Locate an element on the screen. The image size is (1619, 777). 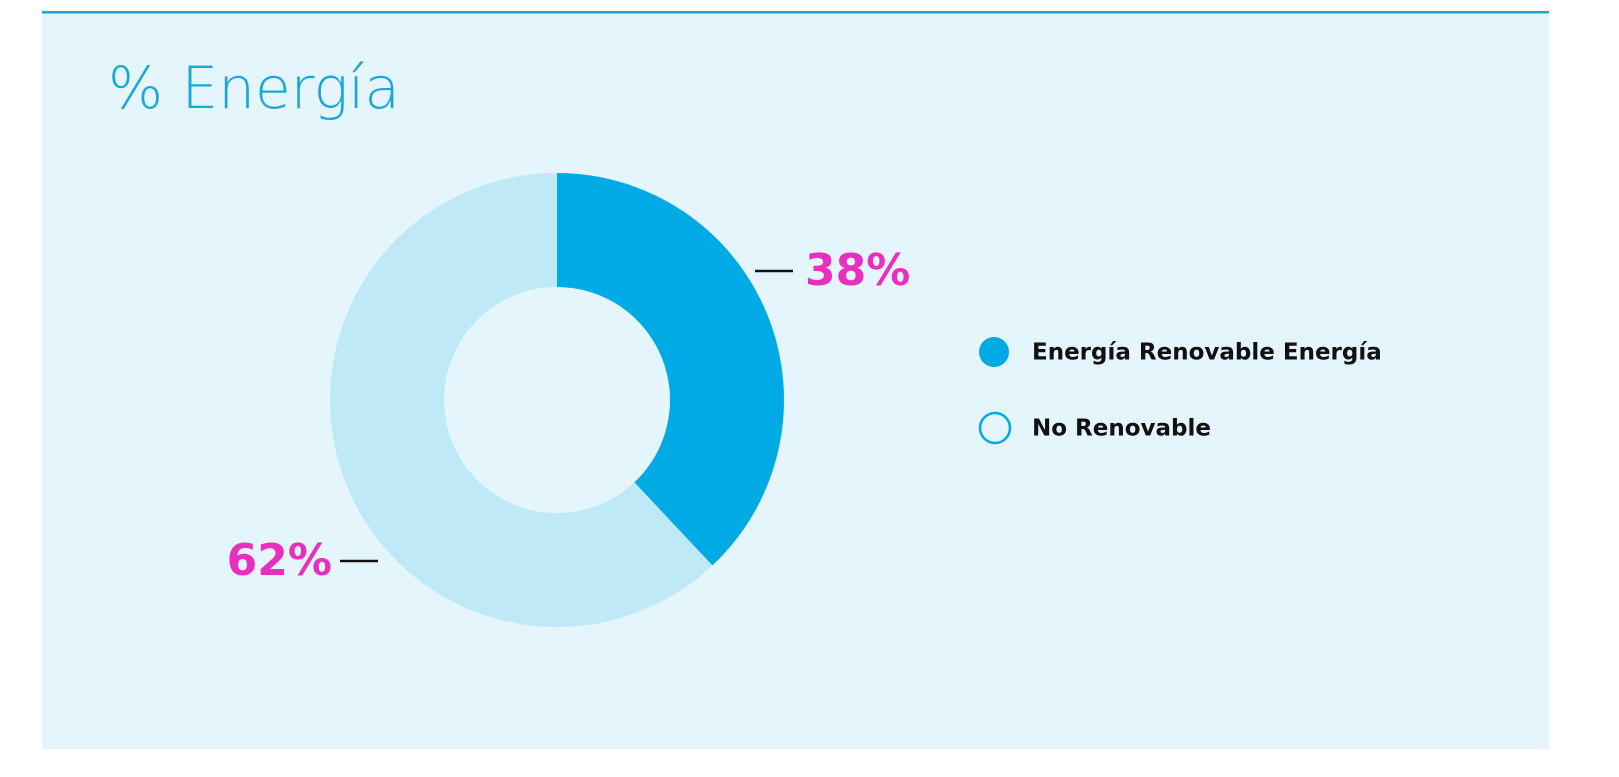
legend-label: No Renovable is located at coordinates (1121, 429).